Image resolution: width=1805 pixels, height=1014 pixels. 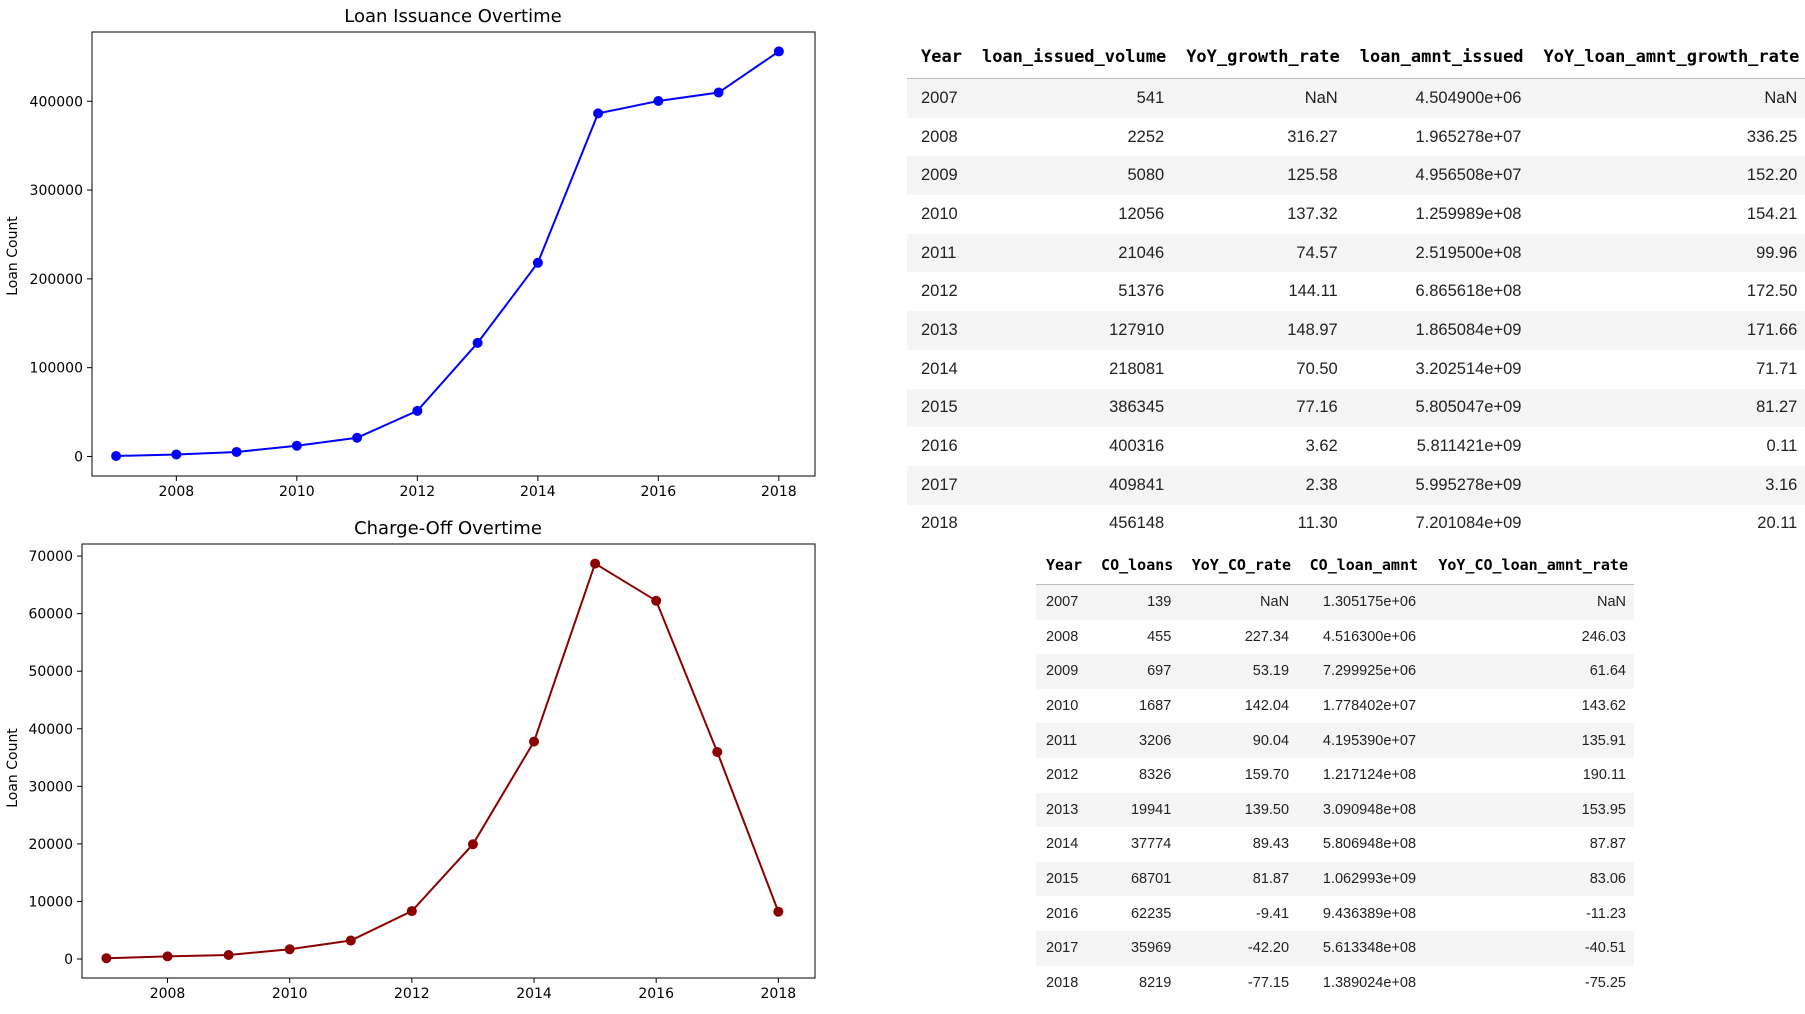 I want to click on table-cell: 171.66, so click(x=1667, y=330).